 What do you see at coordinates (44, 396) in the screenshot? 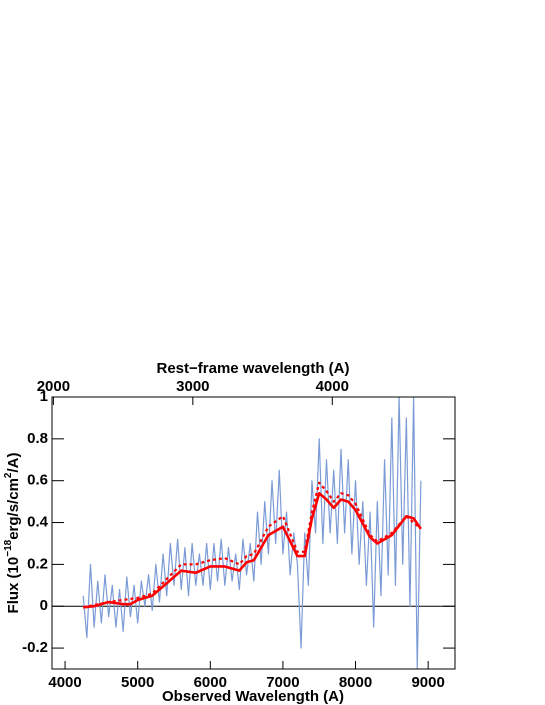
I see `y-tick-label: 1` at bounding box center [44, 396].